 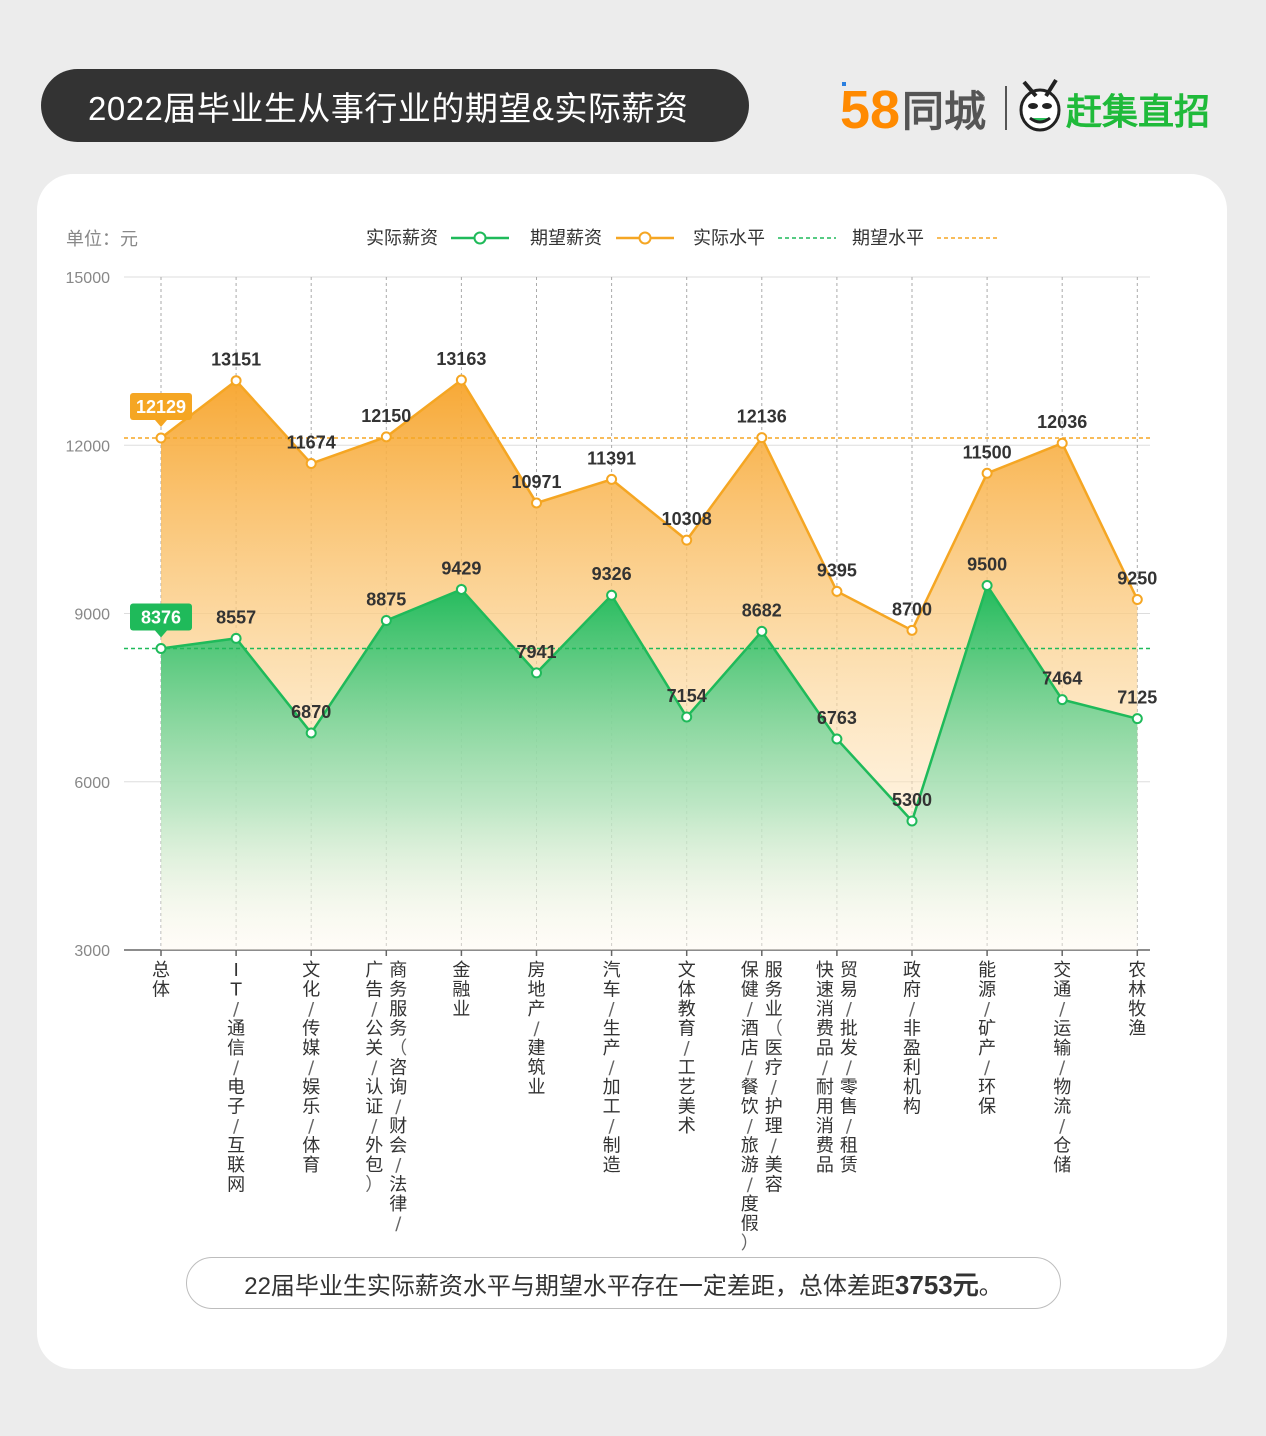 I want to click on x-category-label: I T/通信/电子/互联网, so click(x=236, y=1078).